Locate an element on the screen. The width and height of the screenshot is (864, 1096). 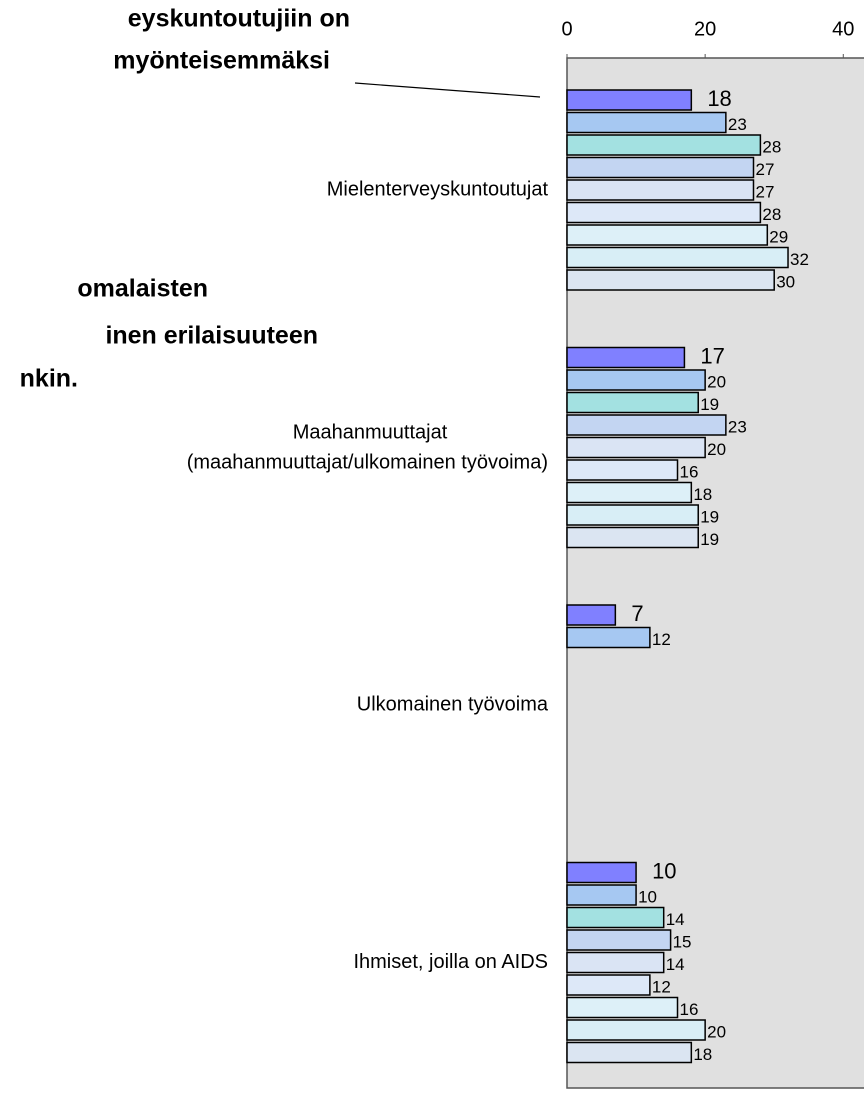
value-label: 17 is located at coordinates (712, 355).